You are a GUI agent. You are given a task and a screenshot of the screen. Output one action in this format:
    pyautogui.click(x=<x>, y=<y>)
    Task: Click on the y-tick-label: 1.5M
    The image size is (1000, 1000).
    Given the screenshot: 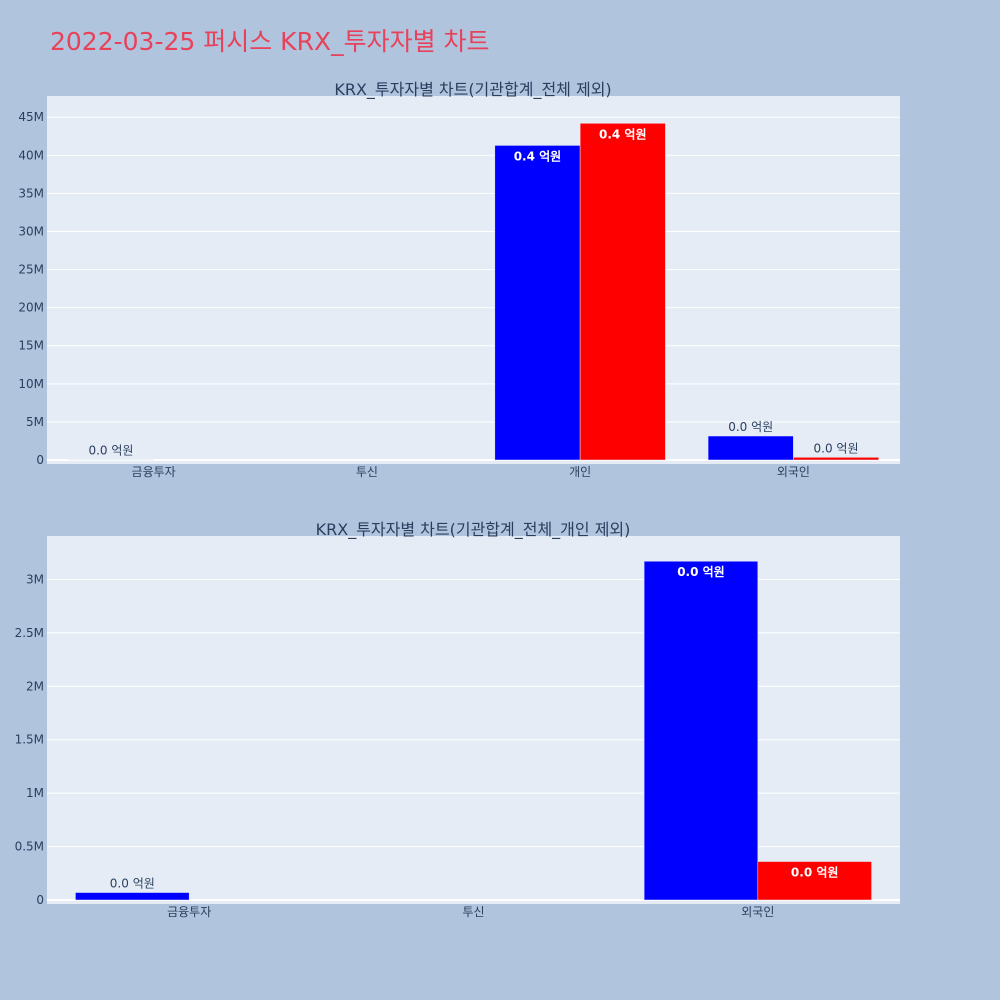 What is the action you would take?
    pyautogui.click(x=29, y=740)
    